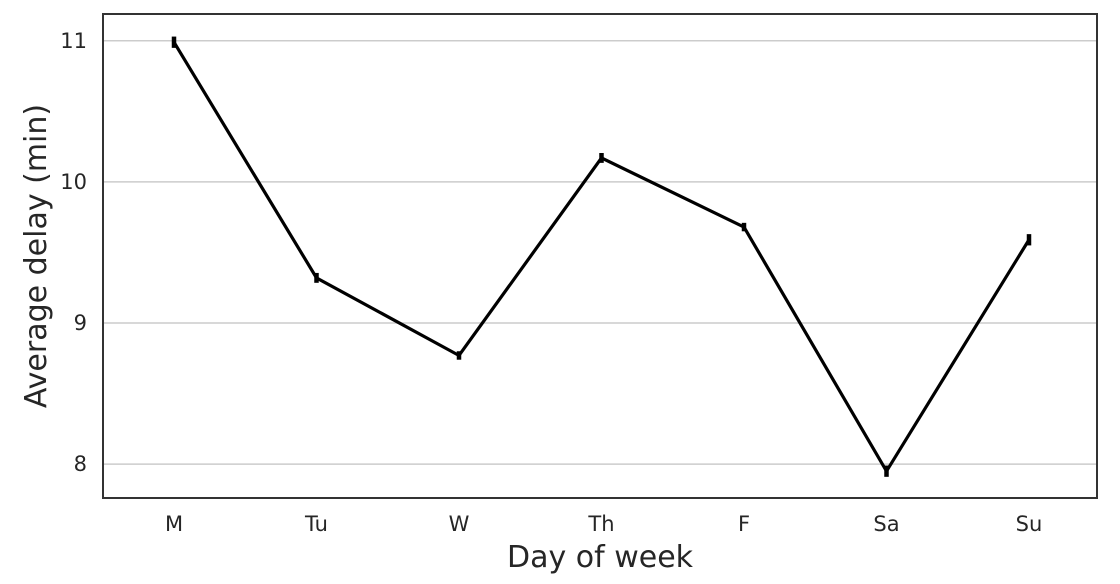  What do you see at coordinates (459, 524) in the screenshot?
I see `x-tick-label: W` at bounding box center [459, 524].